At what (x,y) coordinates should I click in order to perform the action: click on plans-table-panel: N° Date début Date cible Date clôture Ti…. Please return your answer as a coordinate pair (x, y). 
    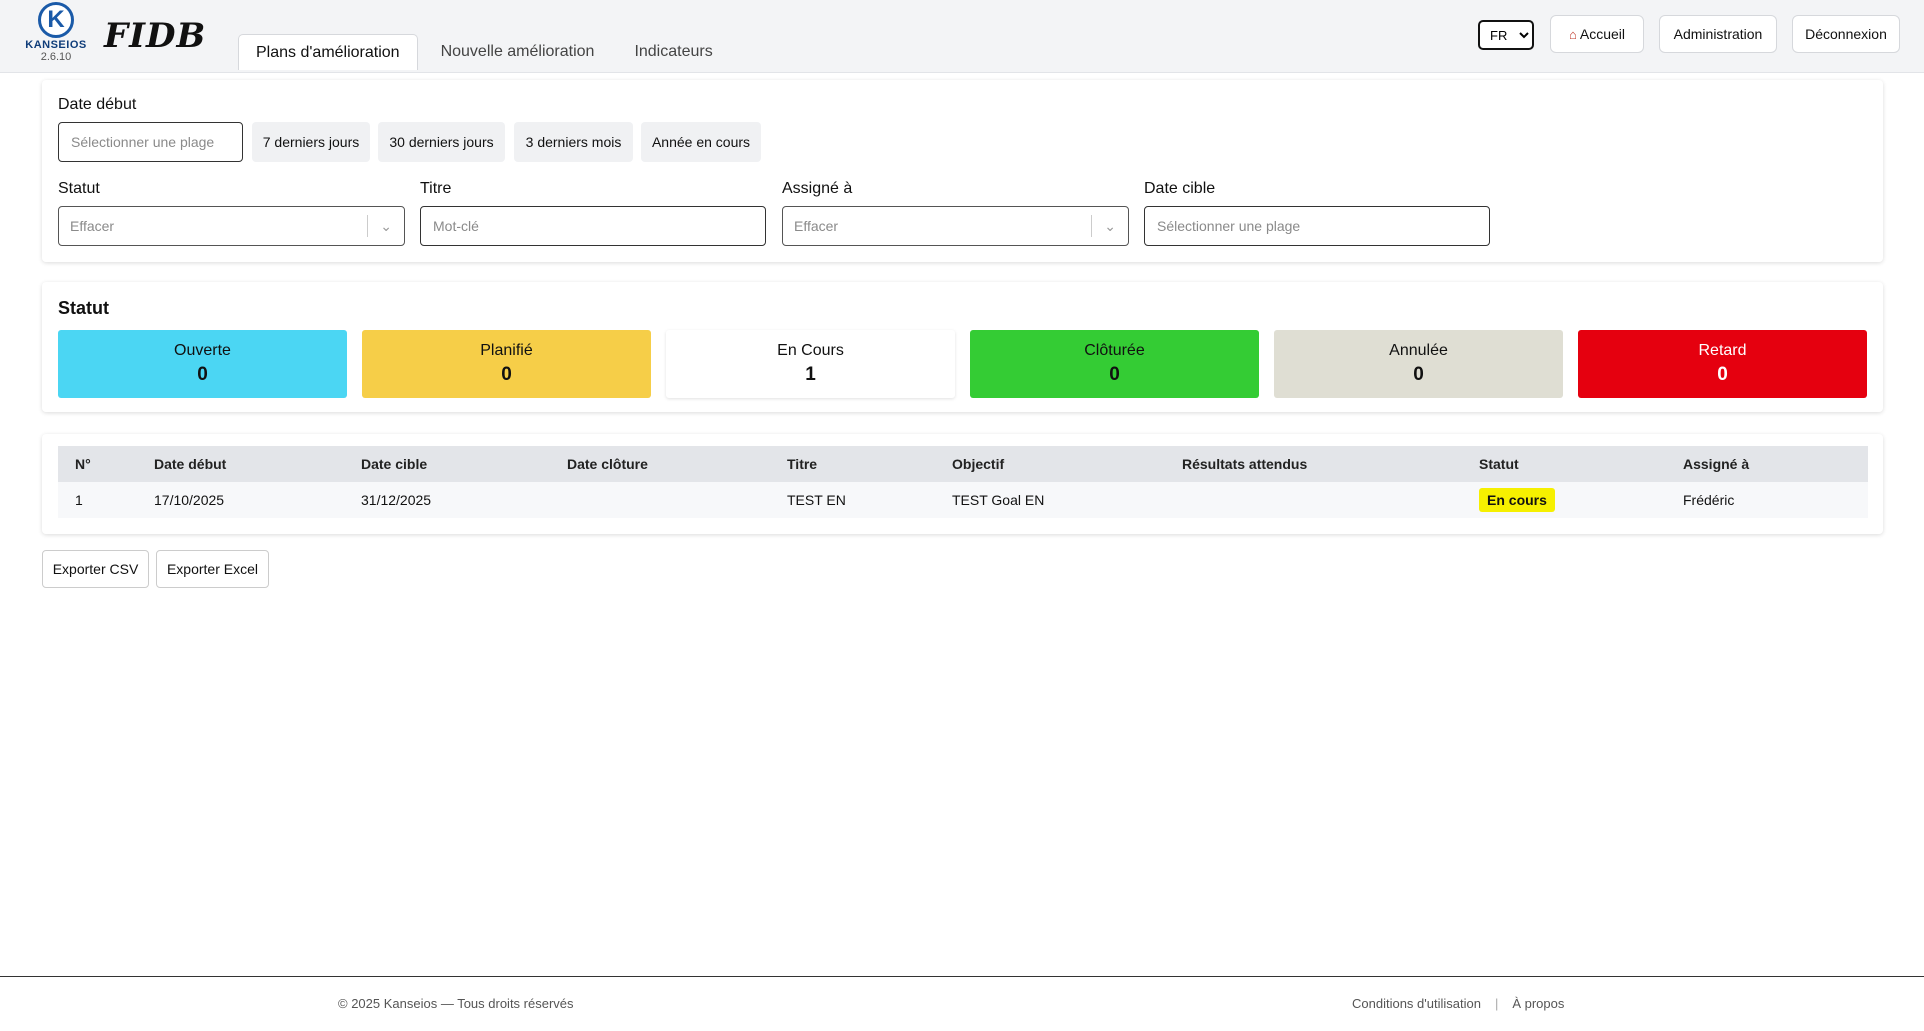
    Looking at the image, I should click on (962, 484).